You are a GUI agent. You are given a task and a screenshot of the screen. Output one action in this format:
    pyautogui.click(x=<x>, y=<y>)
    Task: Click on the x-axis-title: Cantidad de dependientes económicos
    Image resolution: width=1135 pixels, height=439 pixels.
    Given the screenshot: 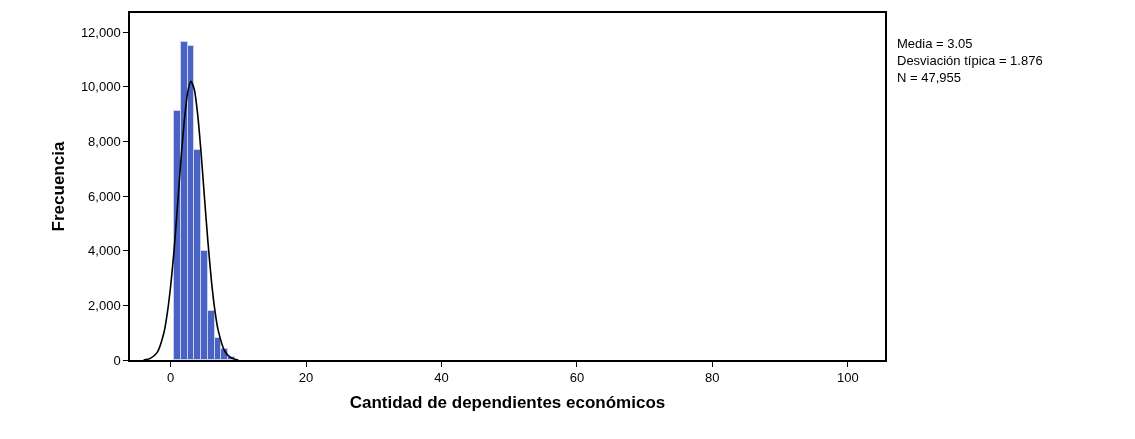 What is the action you would take?
    pyautogui.click(x=507, y=403)
    